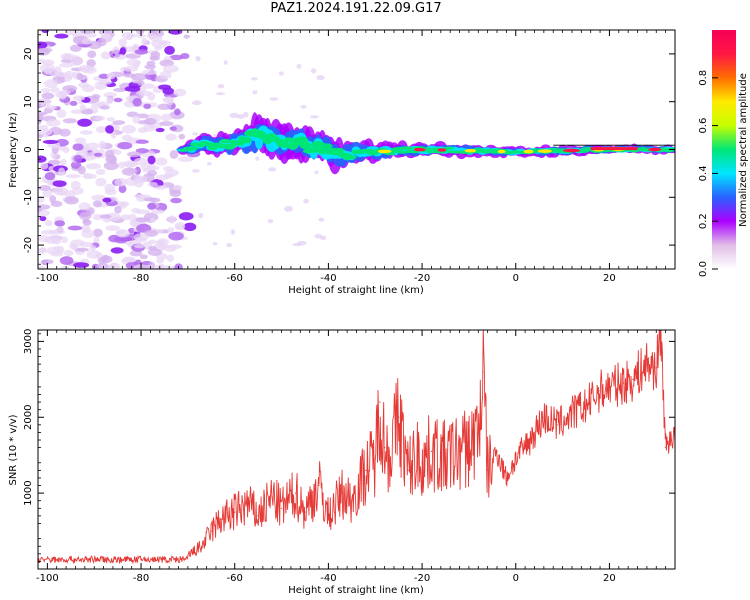 The height and width of the screenshot is (600, 750). Describe the element at coordinates (743, 150) in the screenshot. I see `colorbar-label: Normalized spectral amplitude` at that location.